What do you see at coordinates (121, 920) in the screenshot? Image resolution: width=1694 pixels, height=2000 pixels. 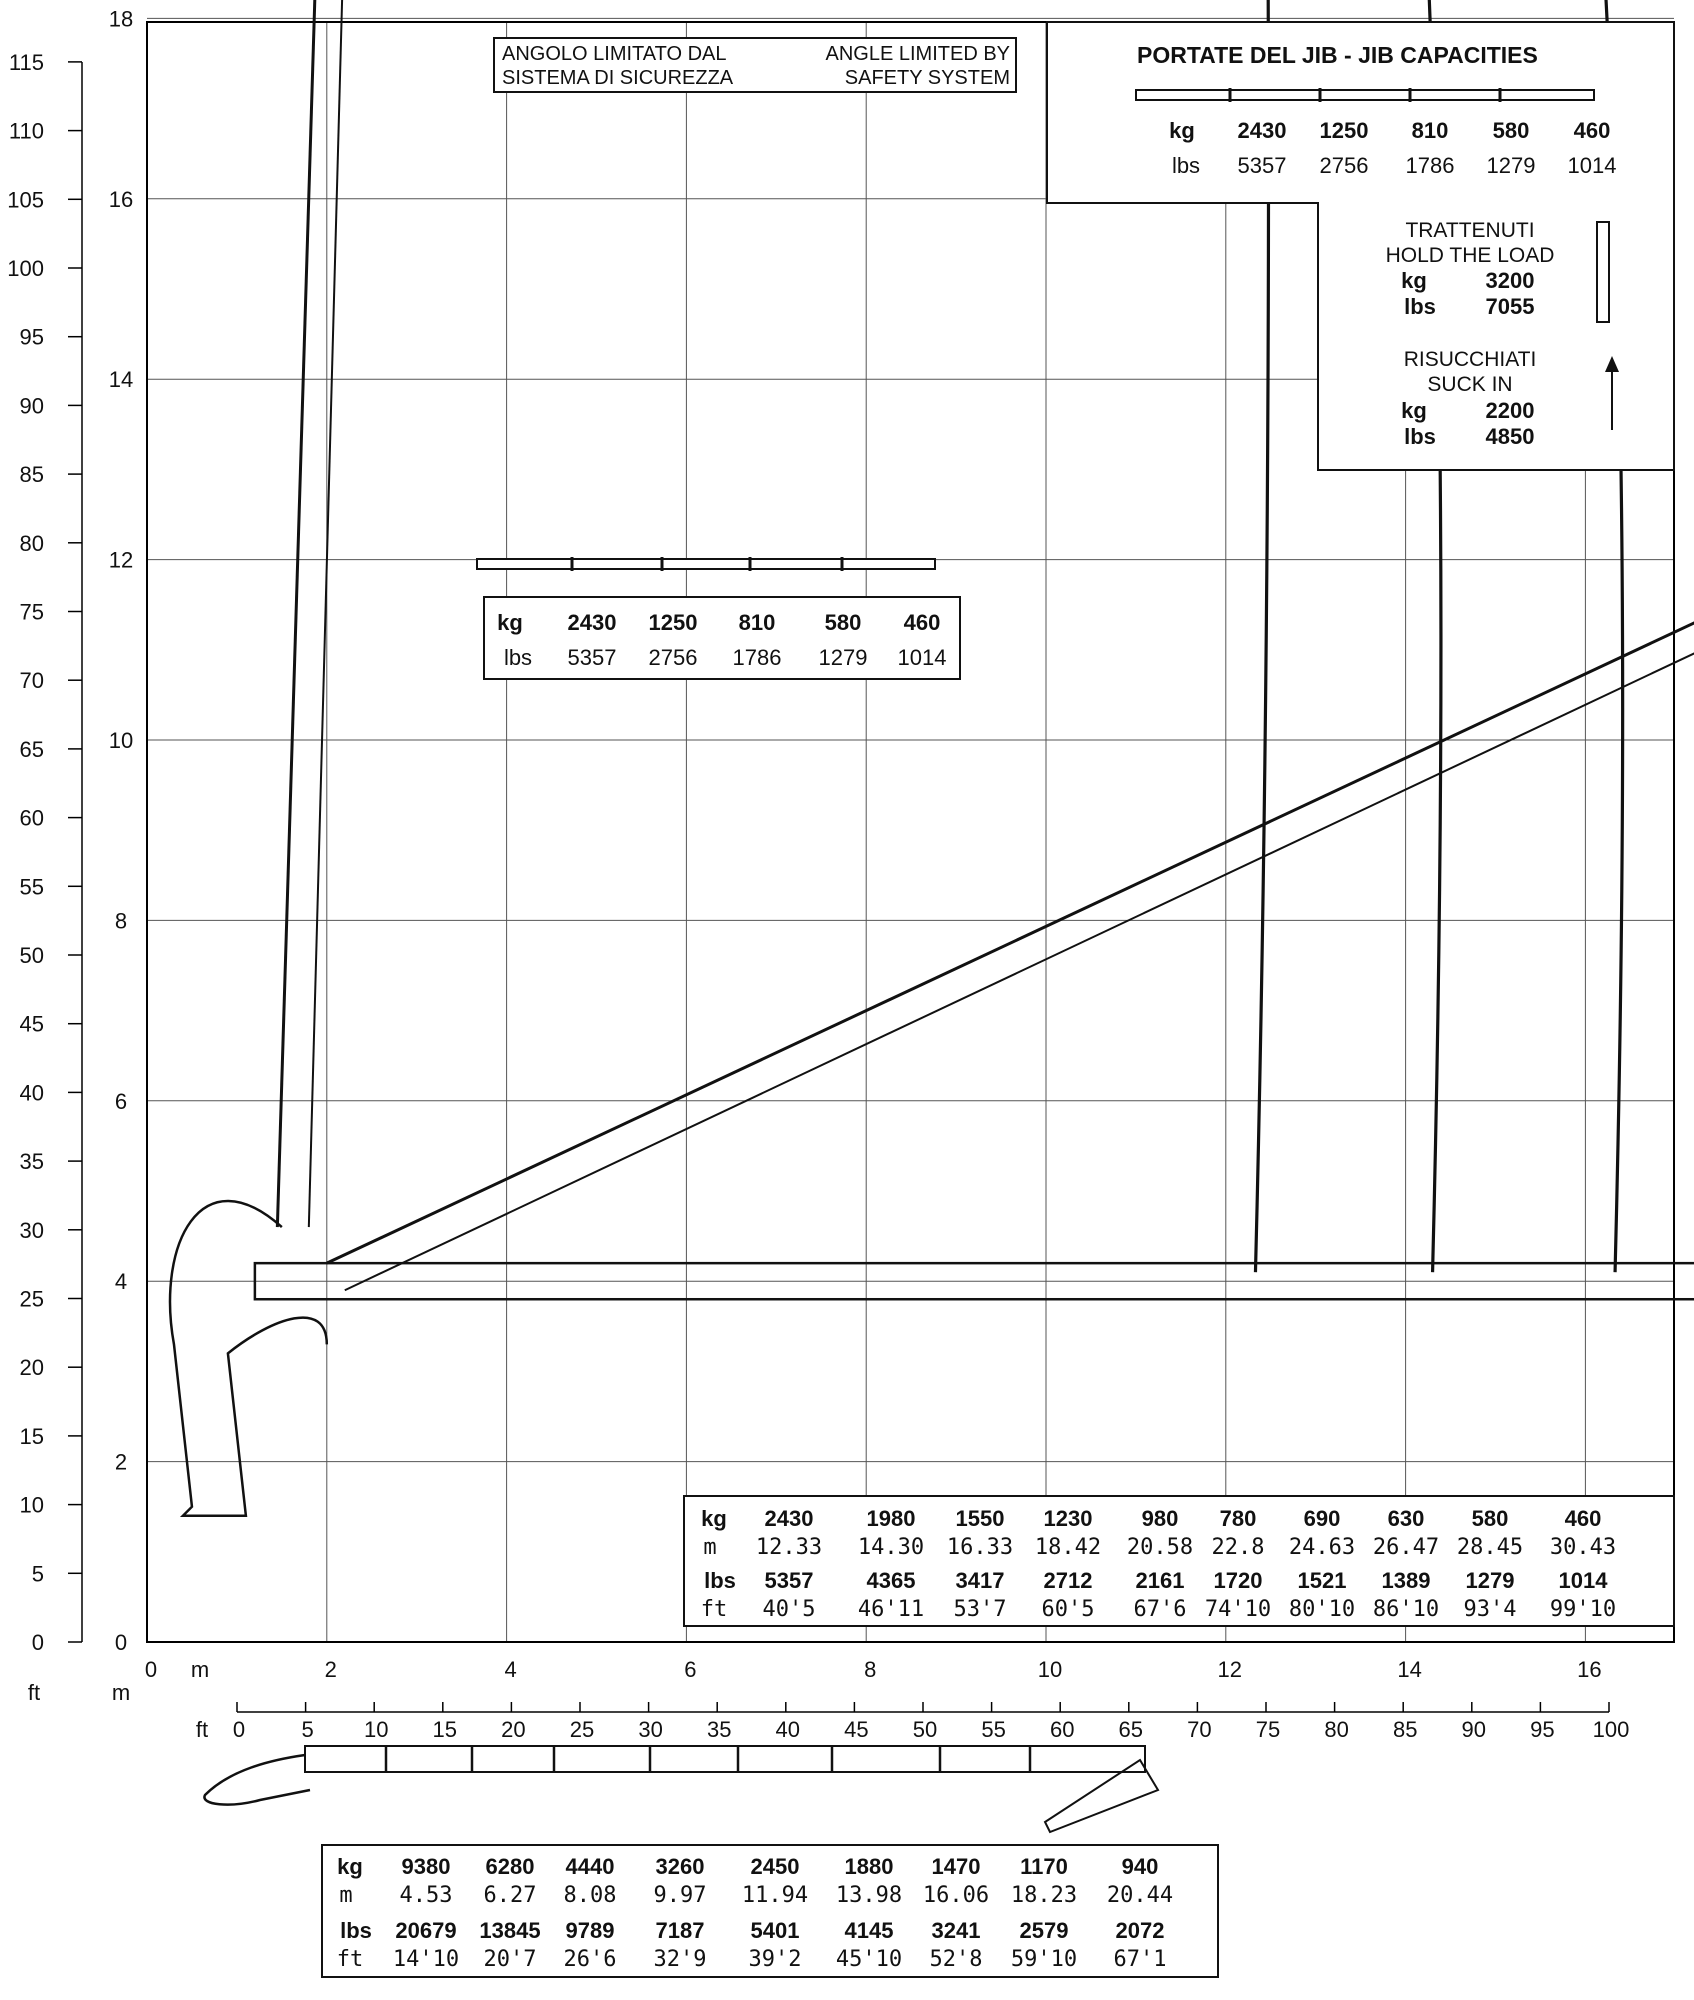 I see `m-tick-label-y: 8` at bounding box center [121, 920].